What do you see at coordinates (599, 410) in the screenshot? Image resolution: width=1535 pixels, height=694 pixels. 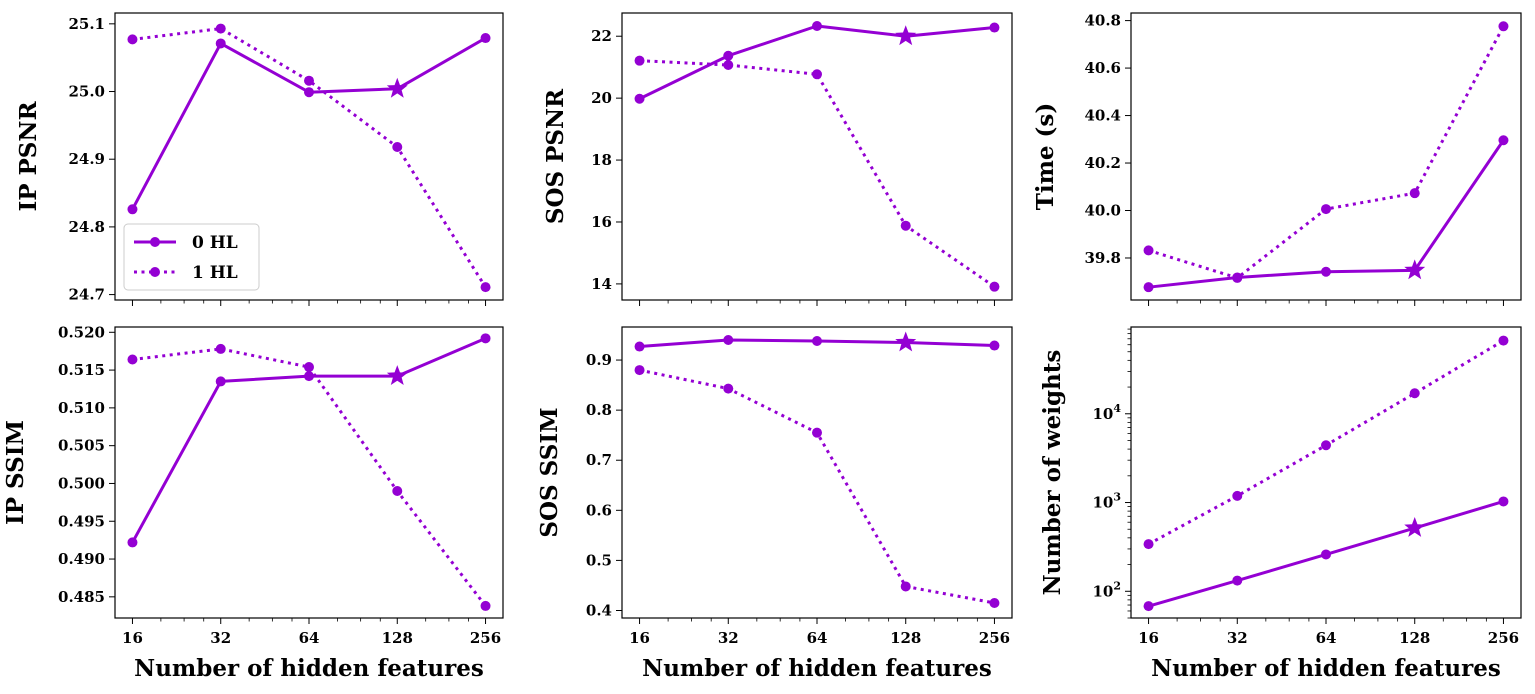 I see `y-tick-label: 0.8` at bounding box center [599, 410].